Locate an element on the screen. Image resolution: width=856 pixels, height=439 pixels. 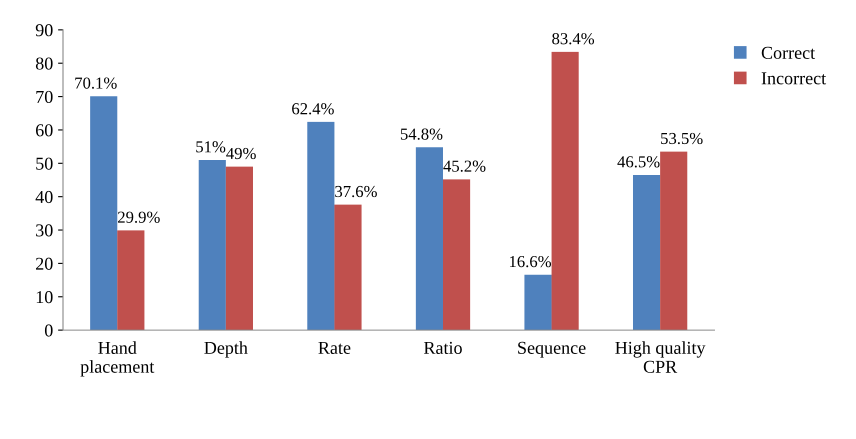
x-tick-label: High quality CPR is located at coordinates (660, 357).